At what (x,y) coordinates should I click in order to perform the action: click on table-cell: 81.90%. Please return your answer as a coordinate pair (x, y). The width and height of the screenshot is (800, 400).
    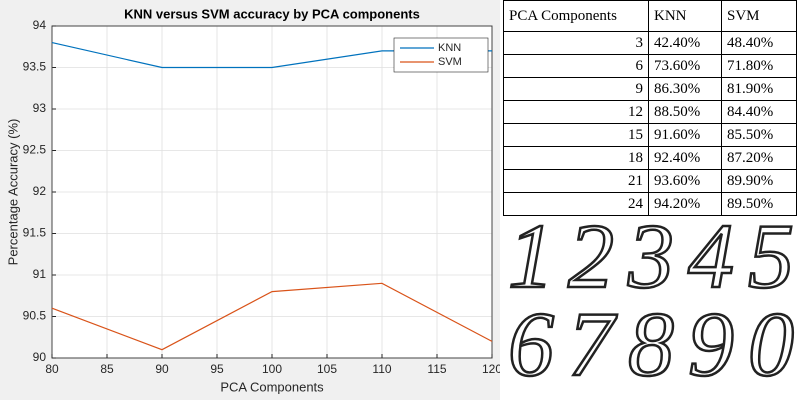
    Looking at the image, I should click on (759, 89).